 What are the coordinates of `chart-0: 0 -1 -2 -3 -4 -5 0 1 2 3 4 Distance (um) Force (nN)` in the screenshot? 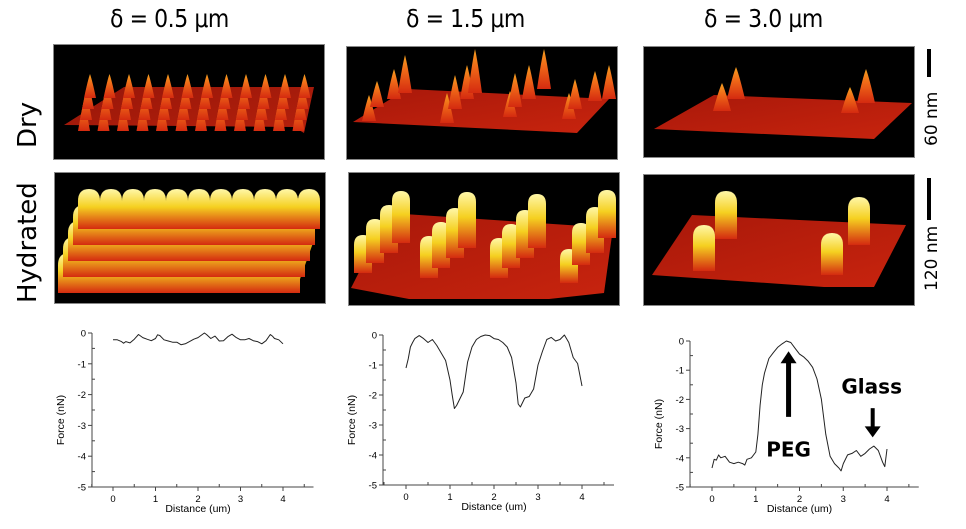 It's located at (184, 422).